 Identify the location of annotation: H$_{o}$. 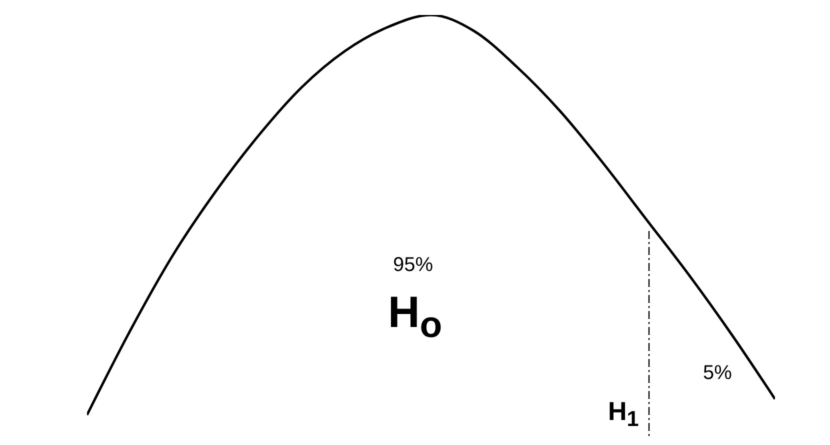
(415, 316).